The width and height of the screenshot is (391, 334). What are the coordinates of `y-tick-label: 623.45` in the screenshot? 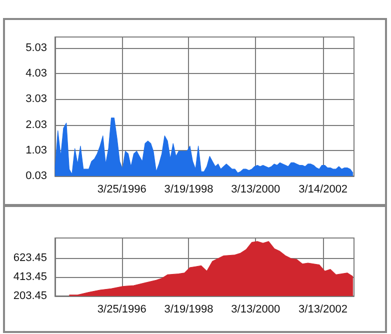 It's located at (30, 258).